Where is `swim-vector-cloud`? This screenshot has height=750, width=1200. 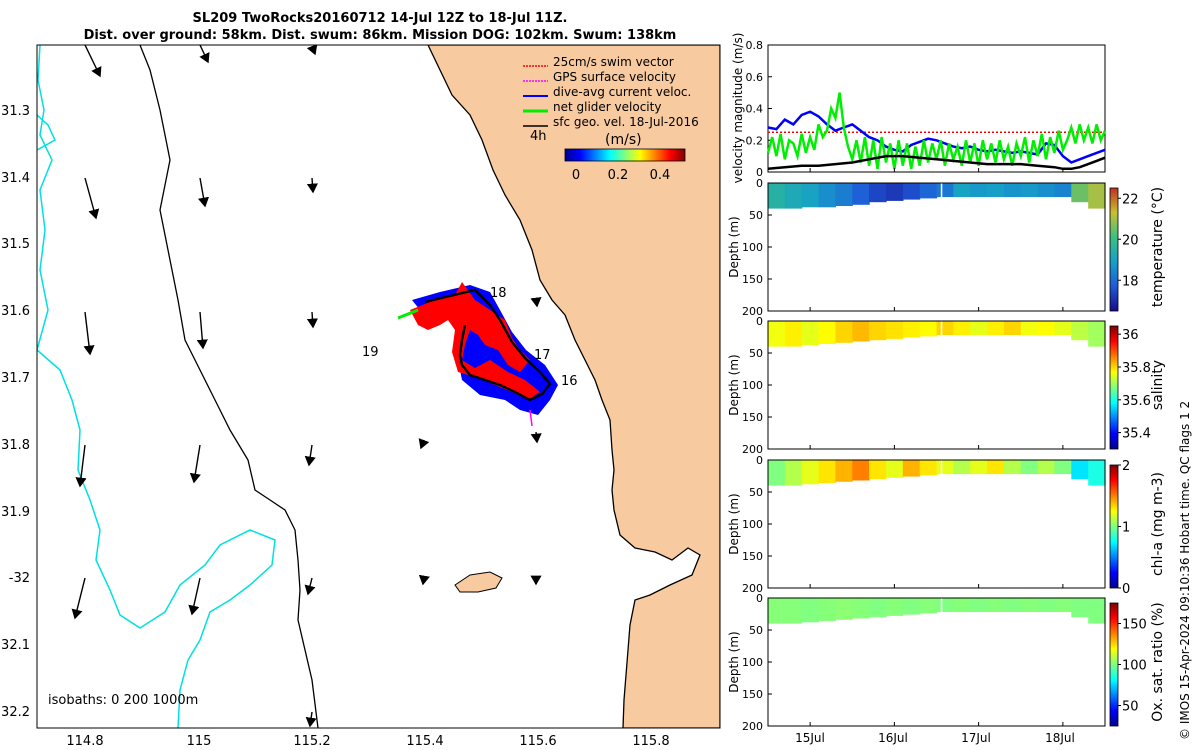 swim-vector-cloud is located at coordinates (475, 341).